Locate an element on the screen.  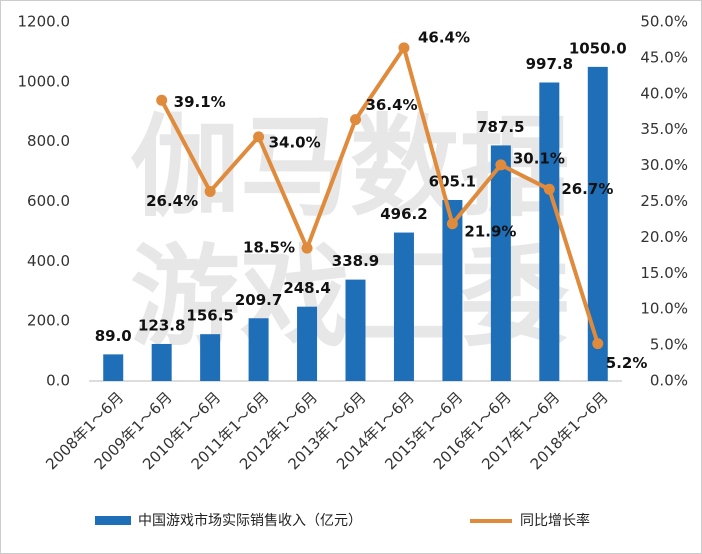
y-tick-label: 800.0 is located at coordinates (48, 141).